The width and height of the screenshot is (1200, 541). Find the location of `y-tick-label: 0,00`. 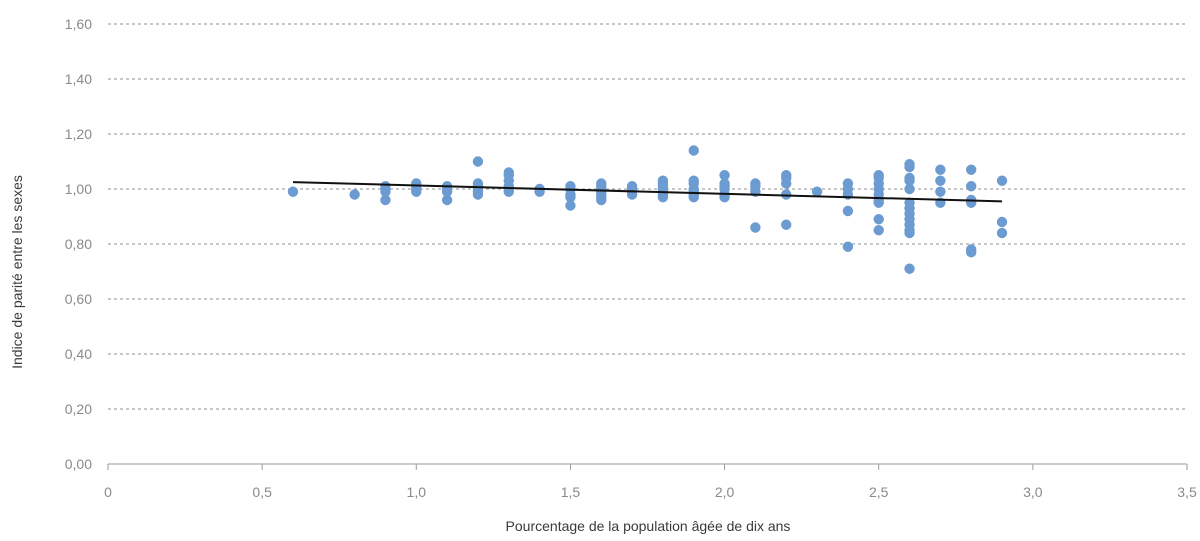

y-tick-label: 0,00 is located at coordinates (78, 464).